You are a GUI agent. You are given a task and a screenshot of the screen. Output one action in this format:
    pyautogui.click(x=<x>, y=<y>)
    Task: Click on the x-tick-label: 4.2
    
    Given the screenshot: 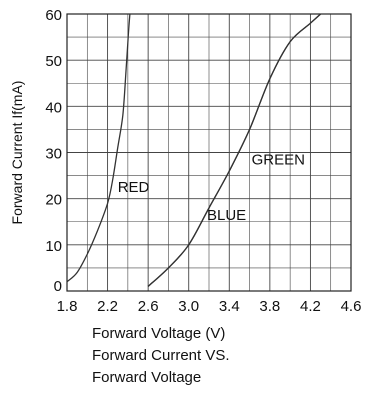 What is the action you would take?
    pyautogui.click(x=310, y=306)
    